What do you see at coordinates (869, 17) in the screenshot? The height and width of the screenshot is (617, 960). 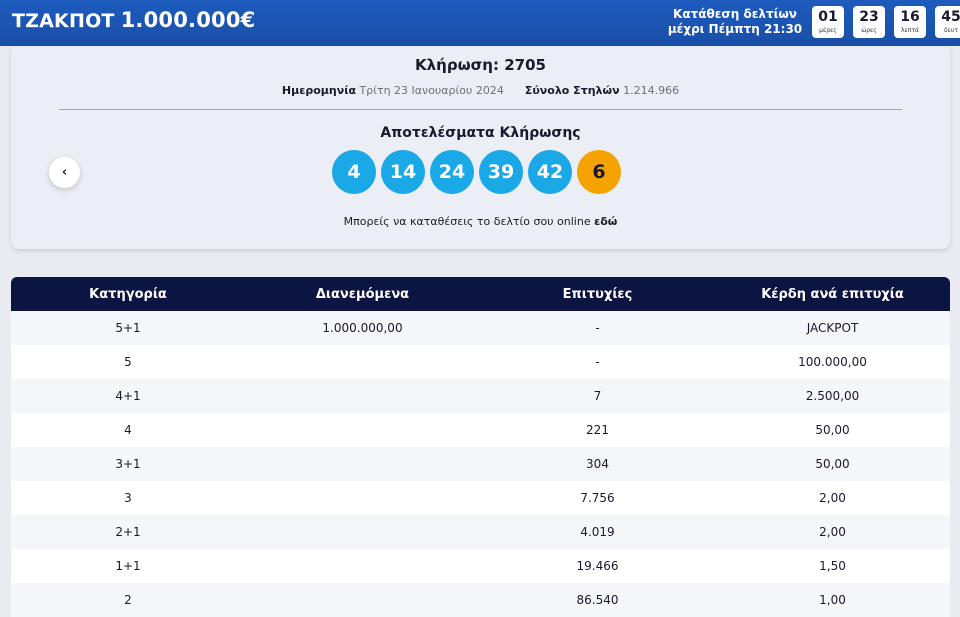 I see `countdown-value: 23` at bounding box center [869, 17].